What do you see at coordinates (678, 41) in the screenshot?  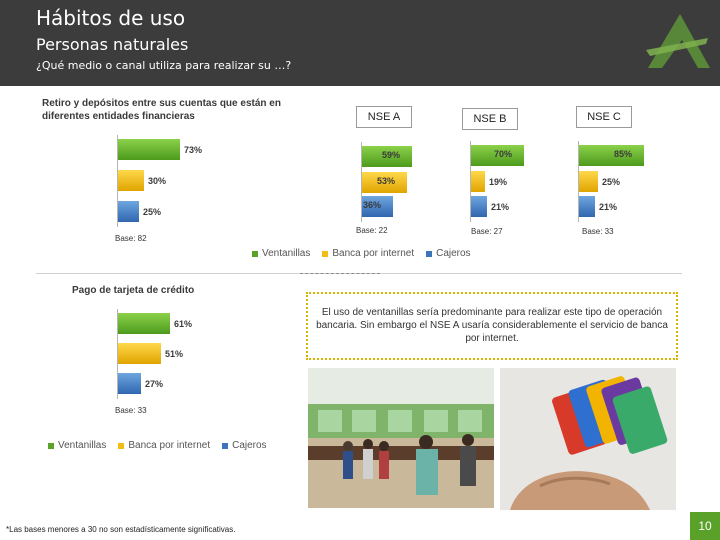 I see `company-logo-icon` at bounding box center [678, 41].